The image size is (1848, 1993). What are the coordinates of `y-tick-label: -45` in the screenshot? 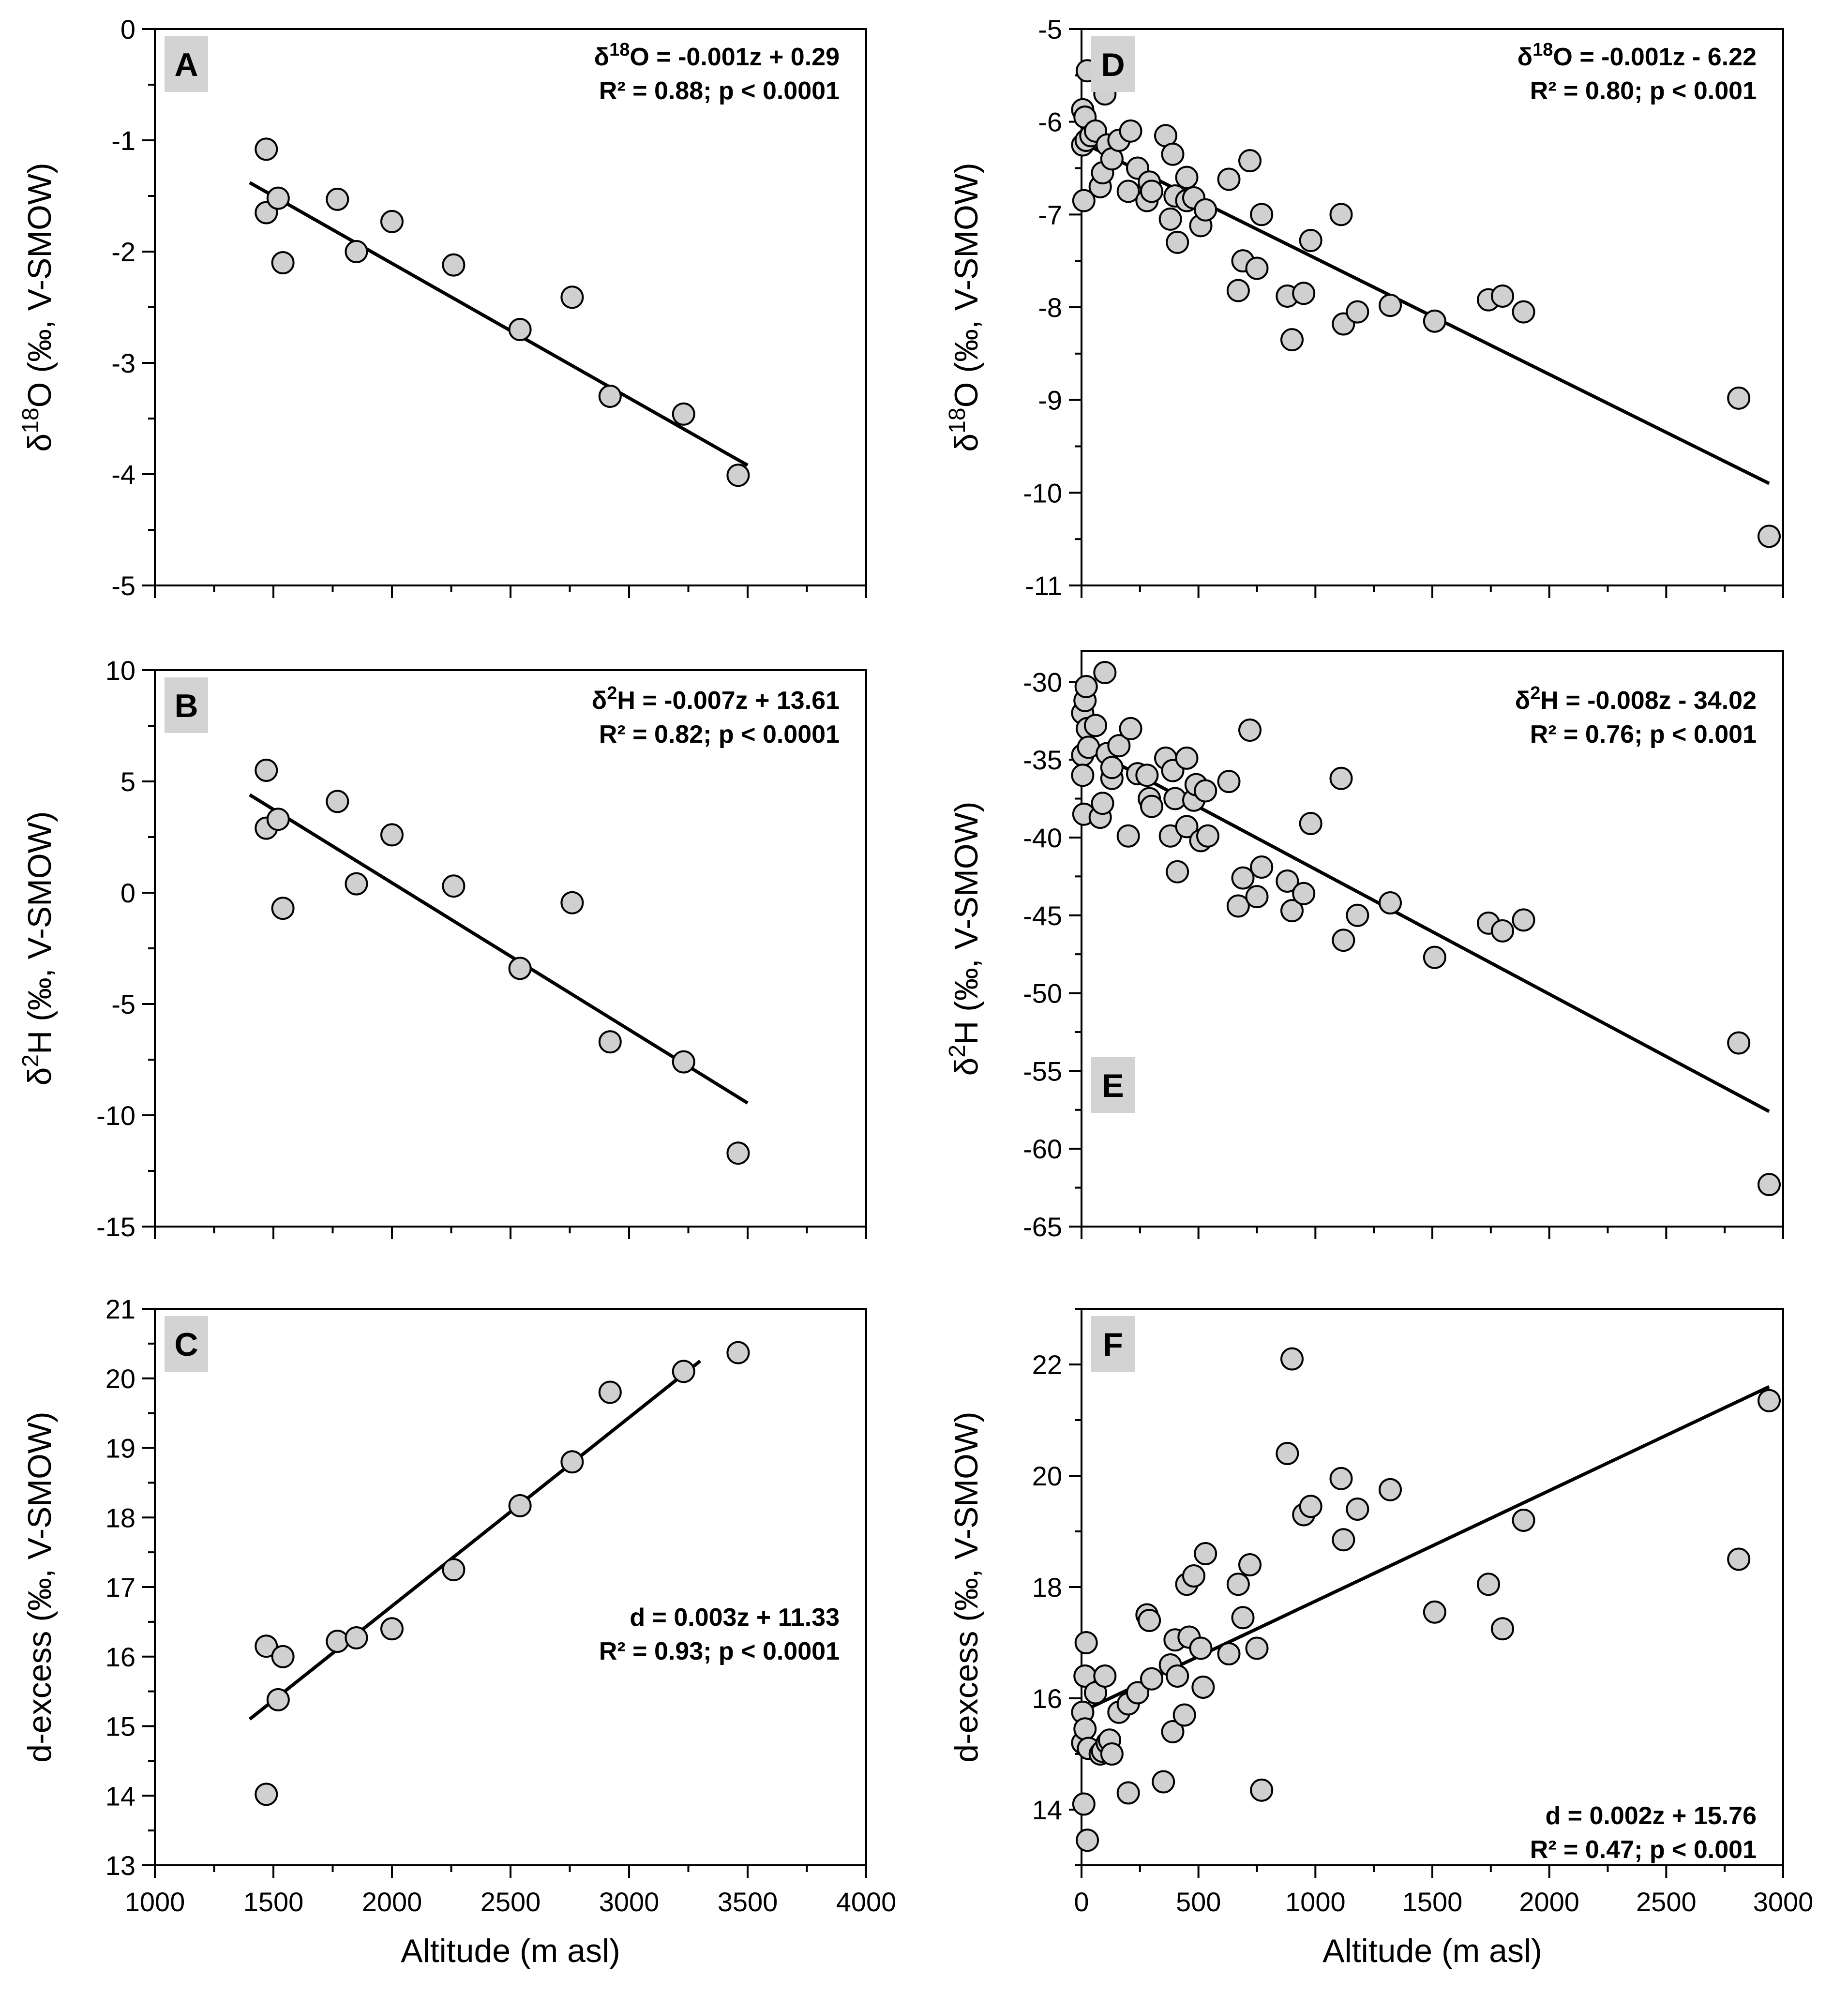 It's located at (1042, 915).